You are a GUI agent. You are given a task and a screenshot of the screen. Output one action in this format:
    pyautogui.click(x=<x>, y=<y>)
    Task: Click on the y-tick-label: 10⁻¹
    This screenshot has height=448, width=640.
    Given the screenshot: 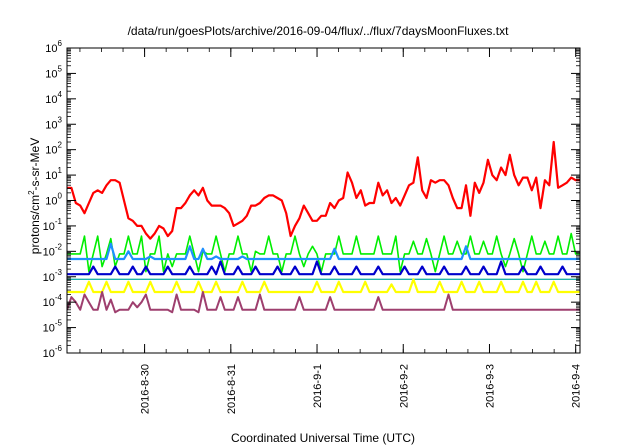 What is the action you would take?
    pyautogui.click(x=53, y=225)
    